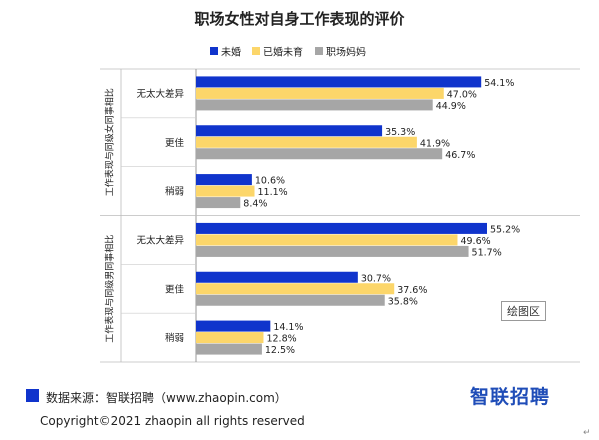  Describe the element at coordinates (346, 52) in the screenshot. I see `legend-label: 职场妈妈` at that location.